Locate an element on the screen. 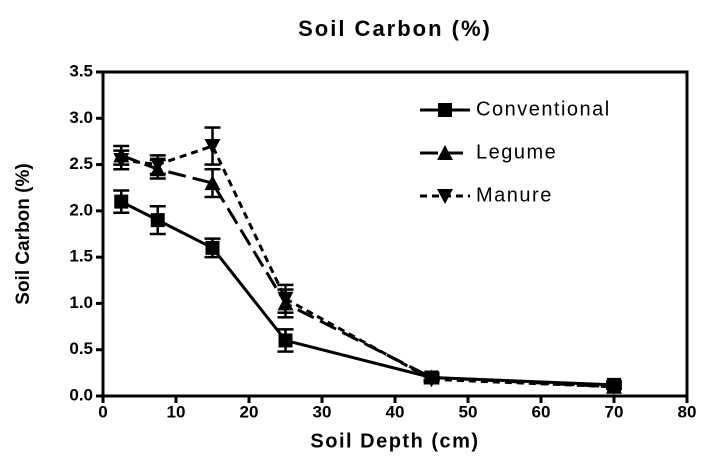 The width and height of the screenshot is (713, 464). x-tick-label: 80 is located at coordinates (687, 411).